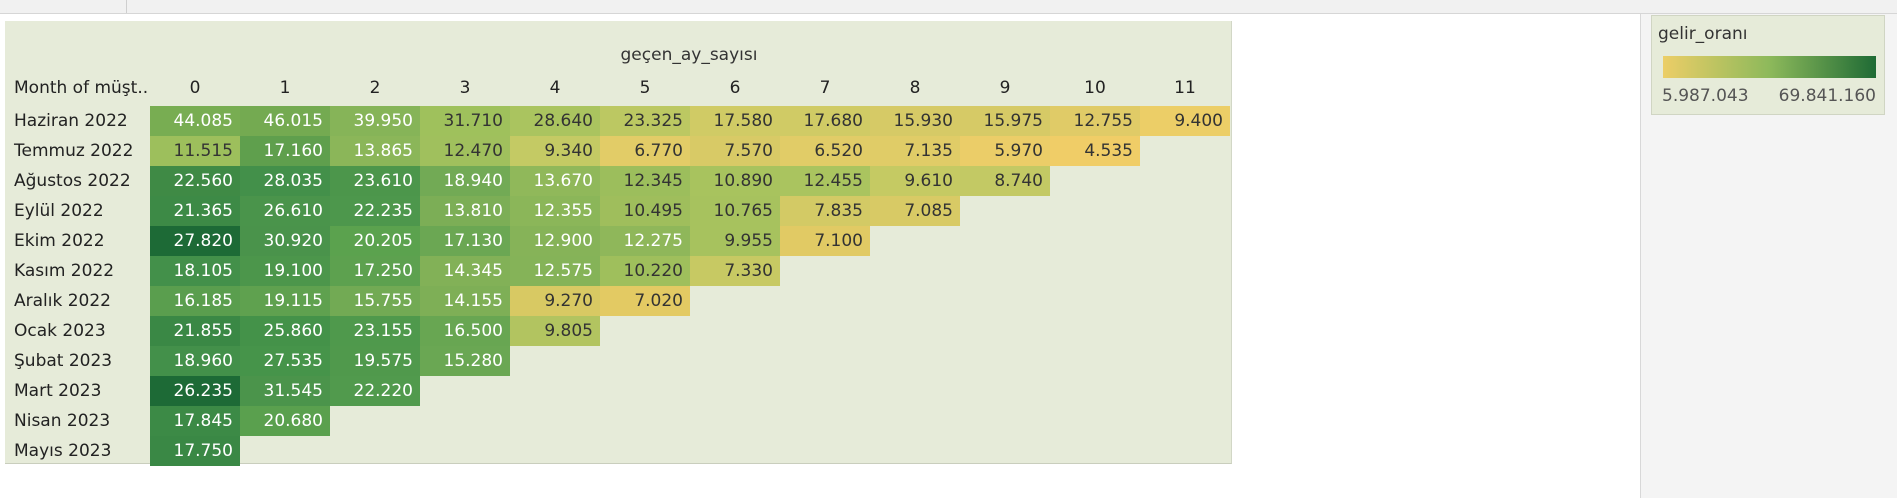 Image resolution: width=1897 pixels, height=498 pixels. I want to click on heatmap-cell: 21.855, so click(195, 331).